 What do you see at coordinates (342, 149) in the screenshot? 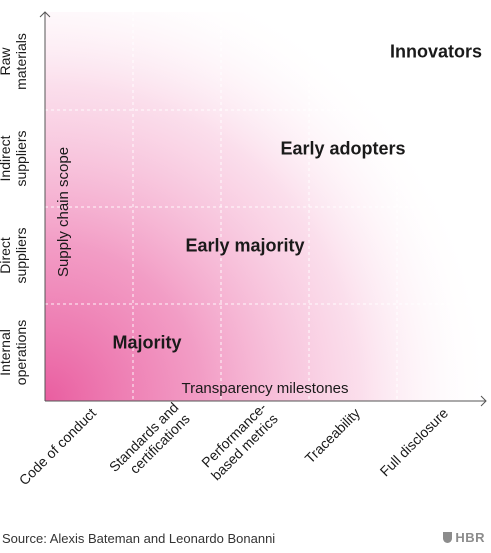
I see `segment-label: Early adopters` at bounding box center [342, 149].